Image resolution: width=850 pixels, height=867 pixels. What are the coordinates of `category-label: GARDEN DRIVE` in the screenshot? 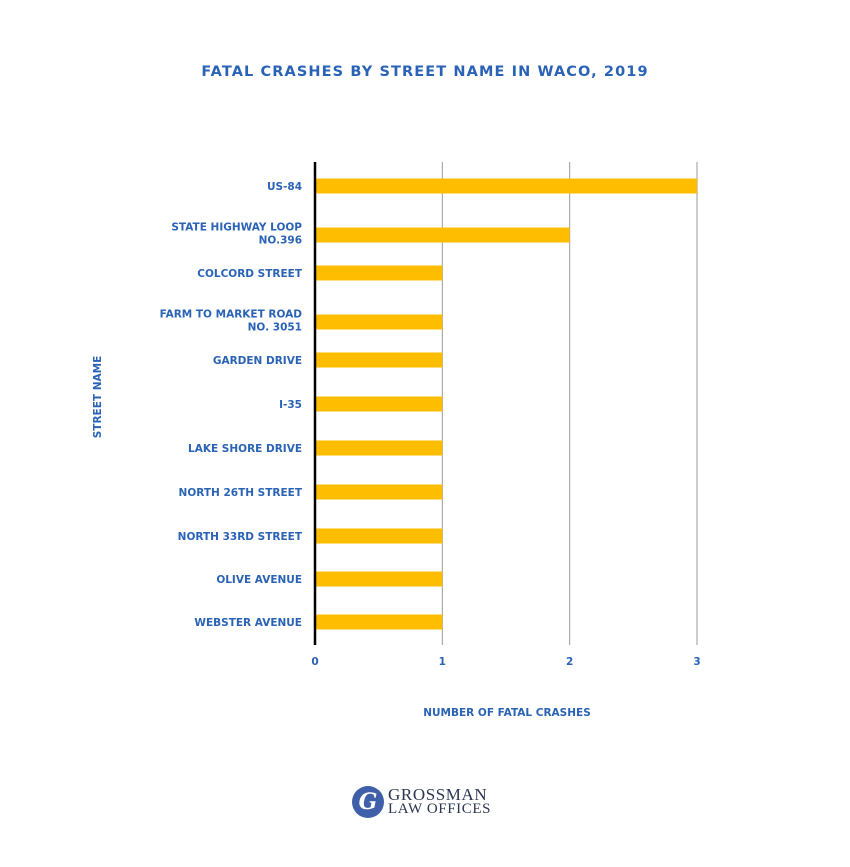 It's located at (257, 361).